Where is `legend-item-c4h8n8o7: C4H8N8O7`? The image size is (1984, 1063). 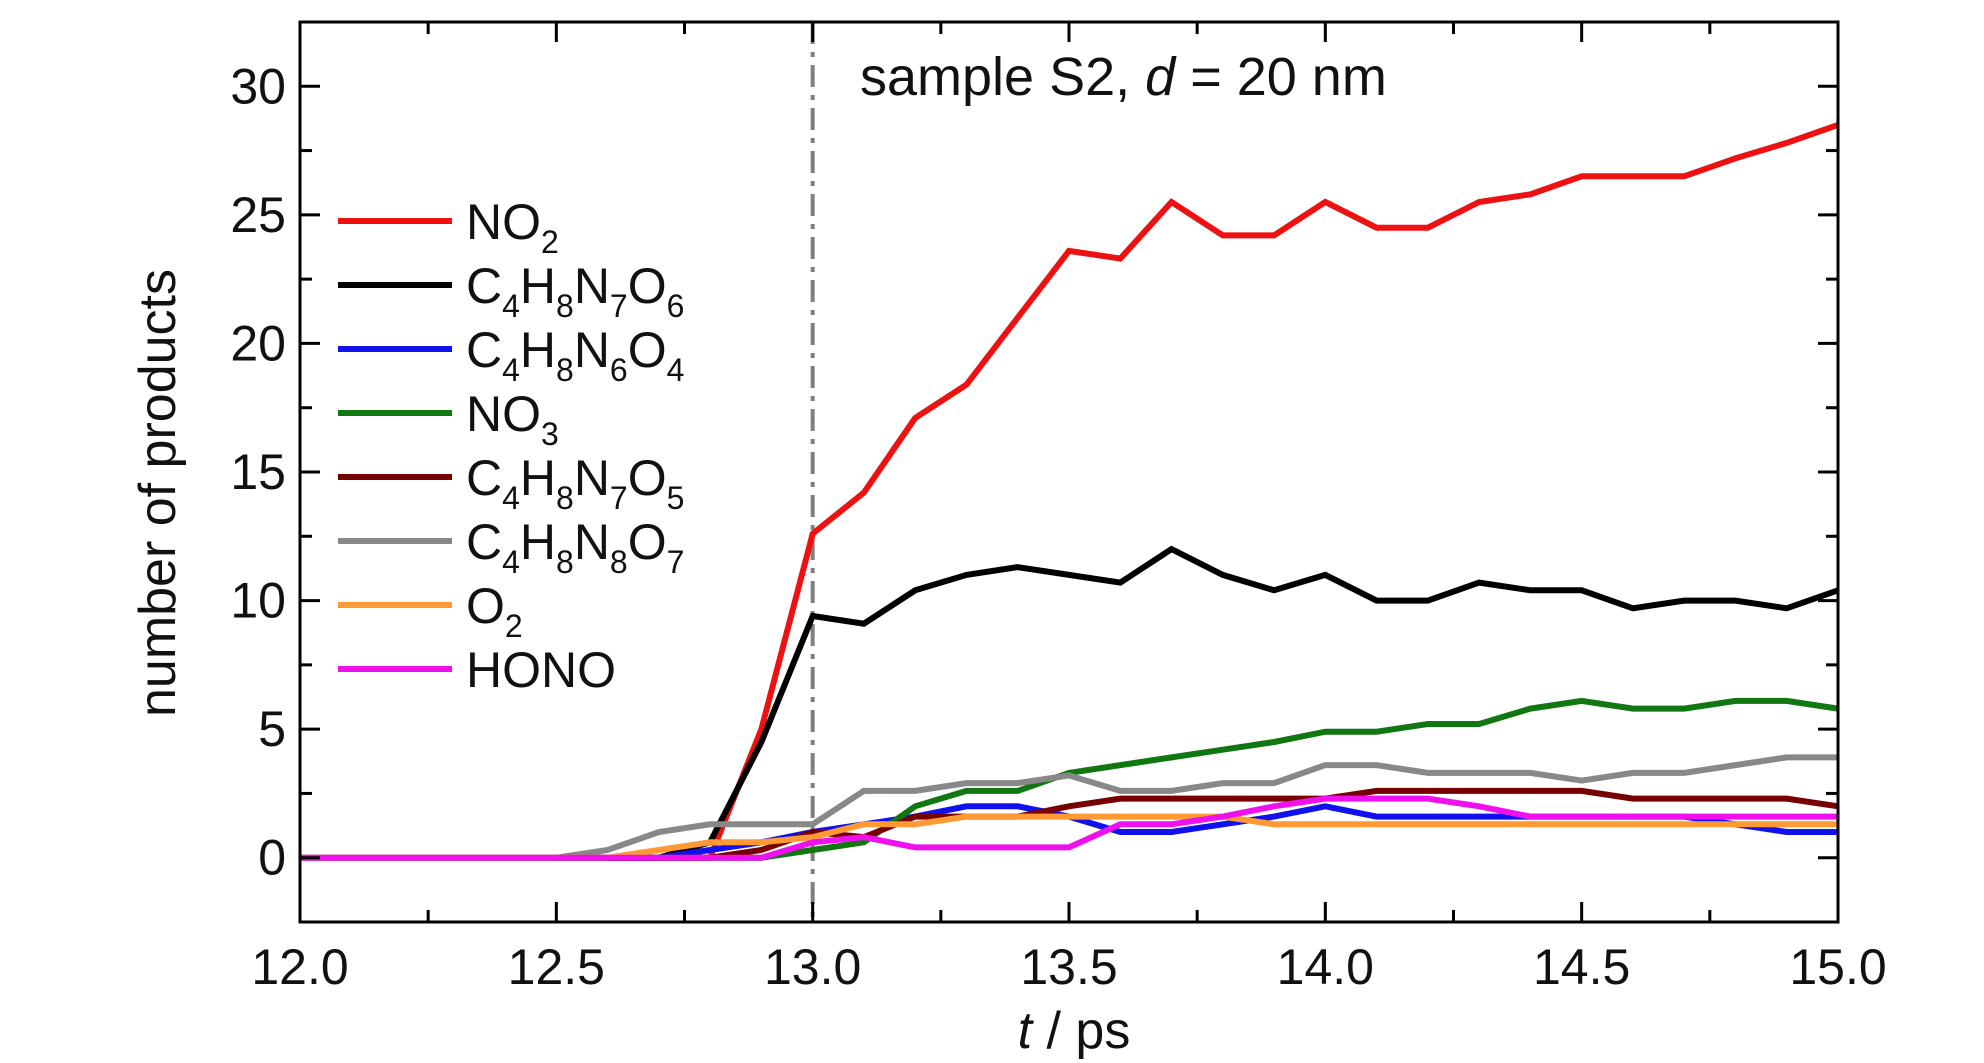 legend-item-c4h8n8o7: C4H8N8O7 is located at coordinates (511, 547).